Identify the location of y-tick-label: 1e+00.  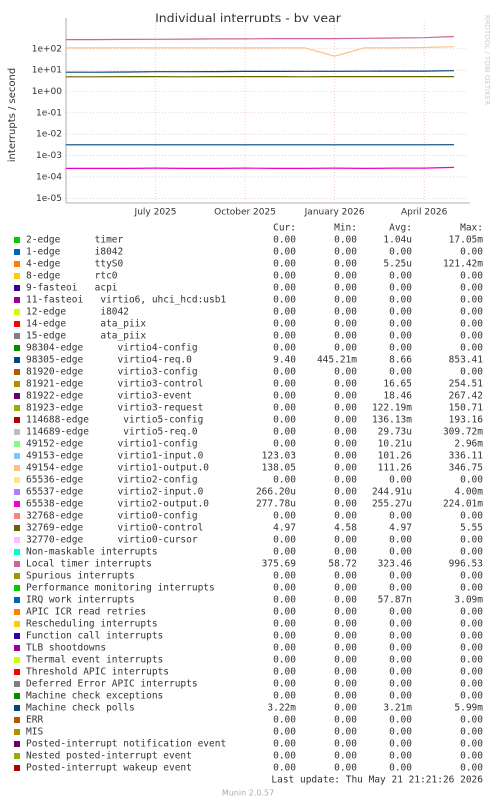
(47, 92).